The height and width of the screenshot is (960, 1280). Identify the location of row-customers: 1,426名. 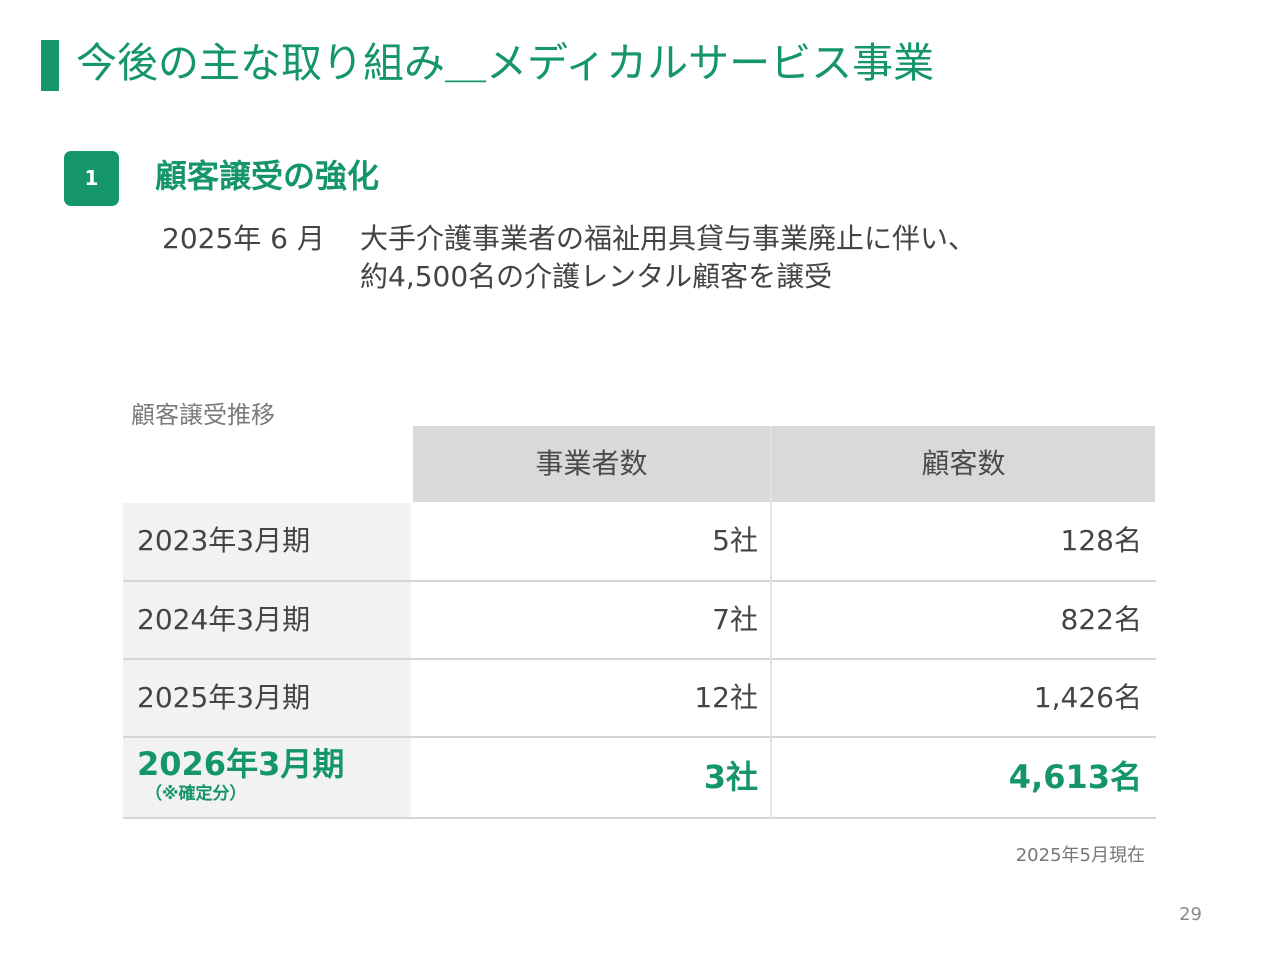
(1087, 697).